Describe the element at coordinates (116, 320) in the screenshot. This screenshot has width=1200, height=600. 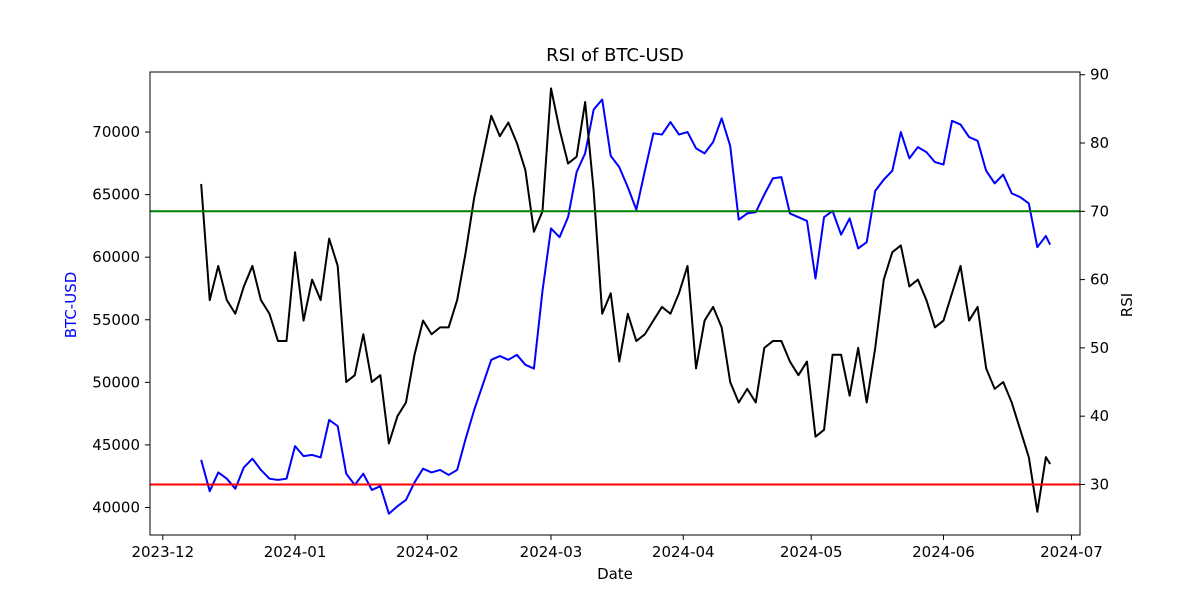
I see `left-tick-label: 55000` at that location.